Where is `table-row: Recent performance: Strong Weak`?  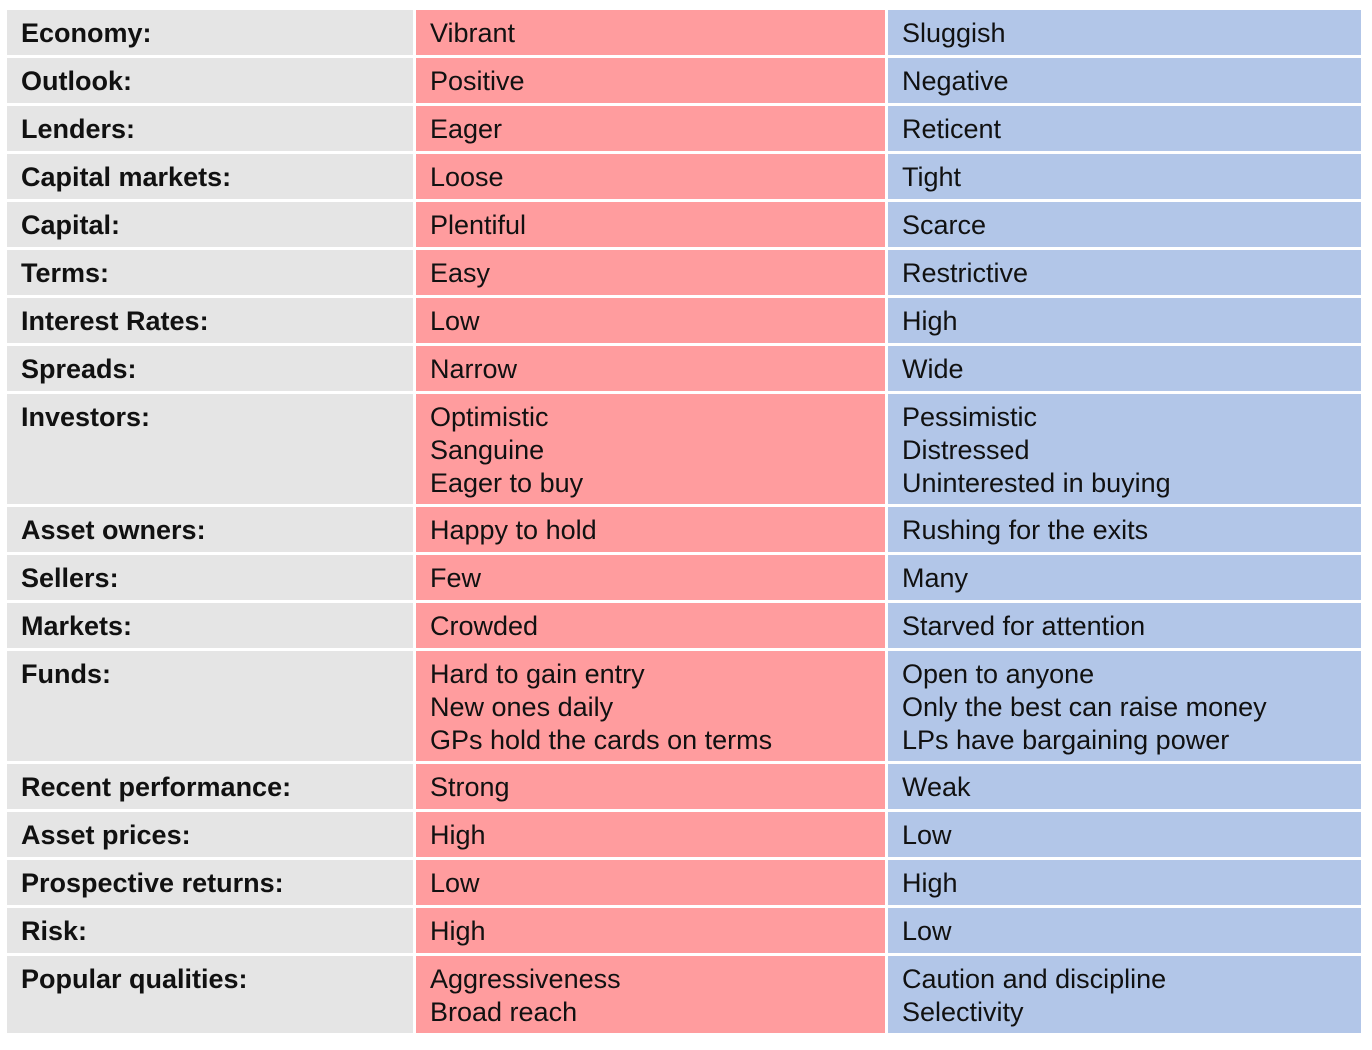 table-row: Recent performance: Strong Weak is located at coordinates (684, 788).